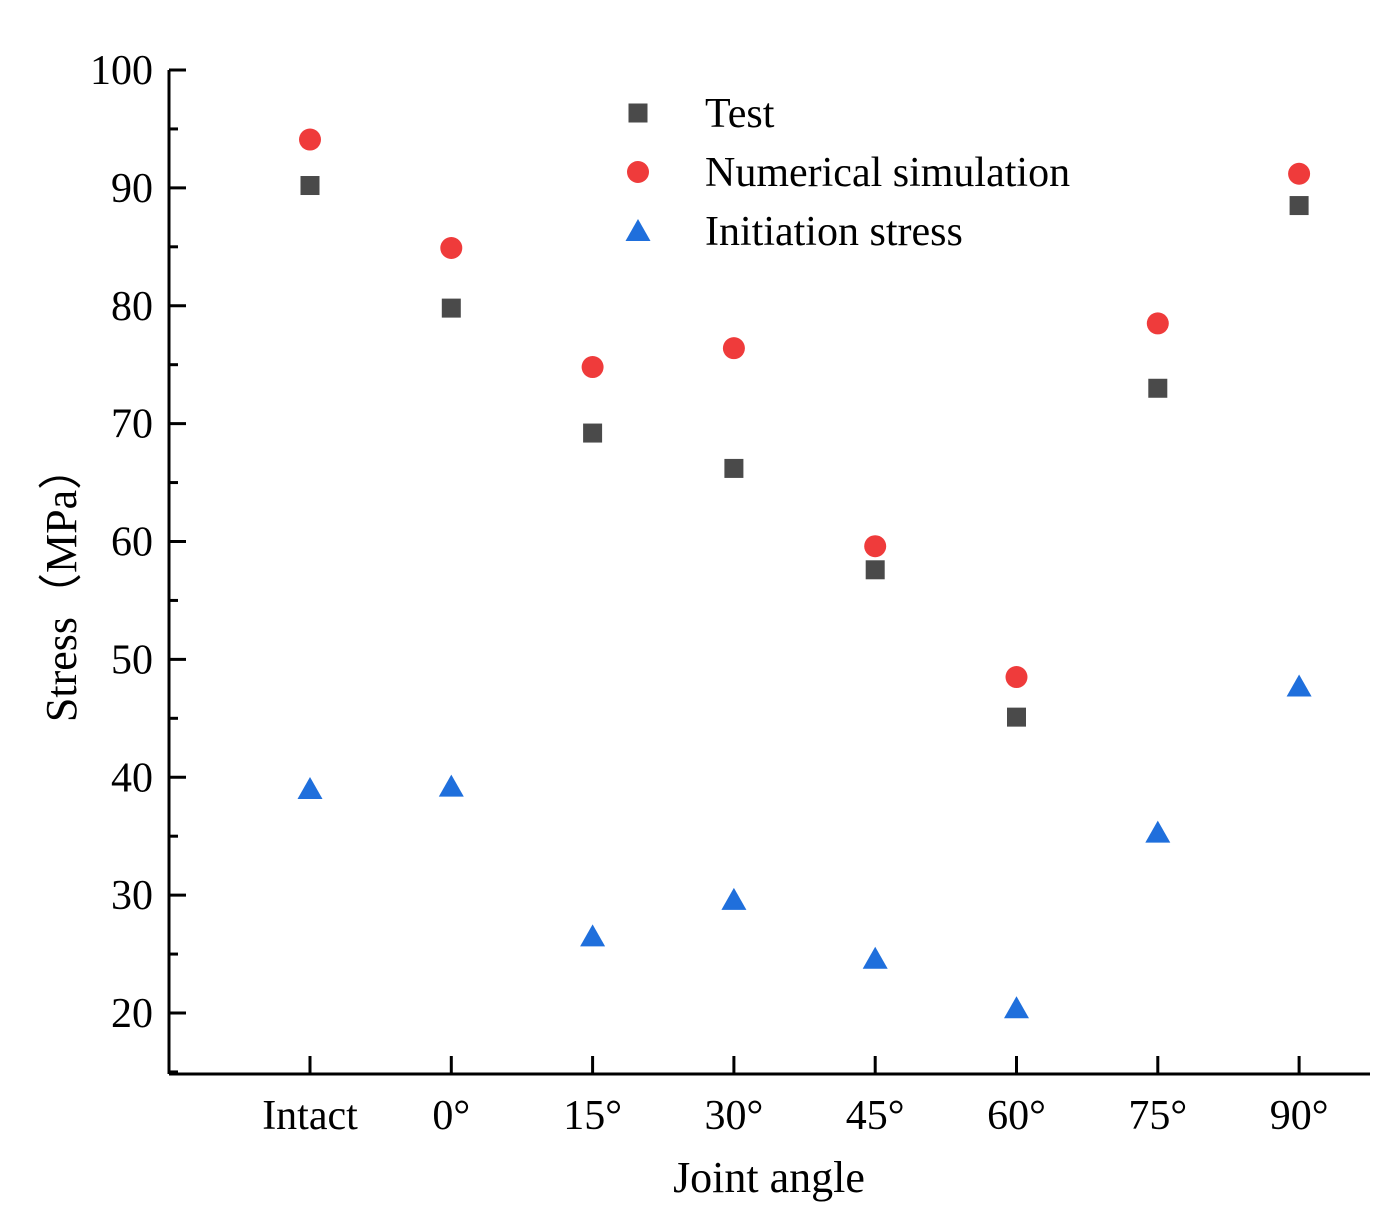 The width and height of the screenshot is (1397, 1222). Describe the element at coordinates (1016, 1116) in the screenshot. I see `x-tick-label: 60°` at that location.